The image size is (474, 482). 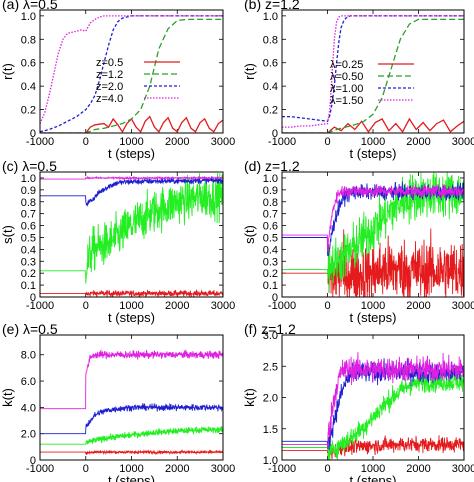 What do you see at coordinates (109, 87) in the screenshot?
I see `legend-label: z=2.0` at bounding box center [109, 87].